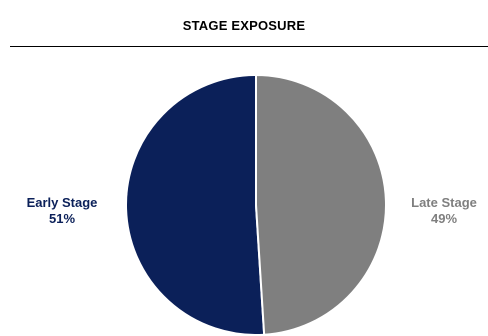 The height and width of the screenshot is (336, 488). What do you see at coordinates (62, 202) in the screenshot?
I see `slice-label-name: Early Stage` at bounding box center [62, 202].